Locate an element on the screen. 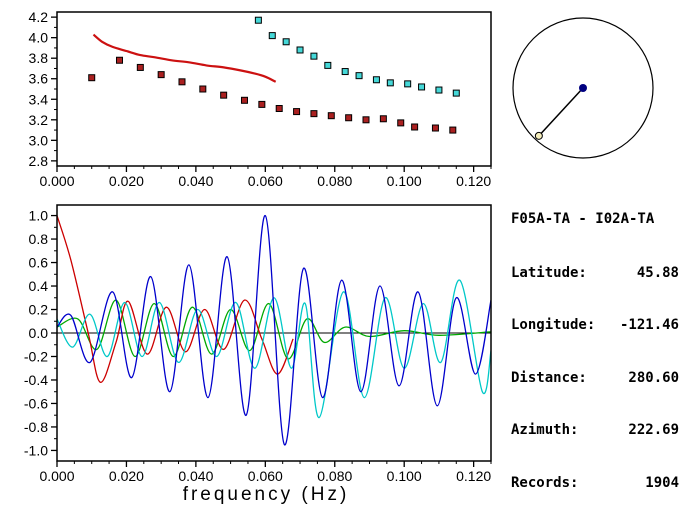 This screenshot has height=519, width=696. records-label: Records: is located at coordinates (545, 482).